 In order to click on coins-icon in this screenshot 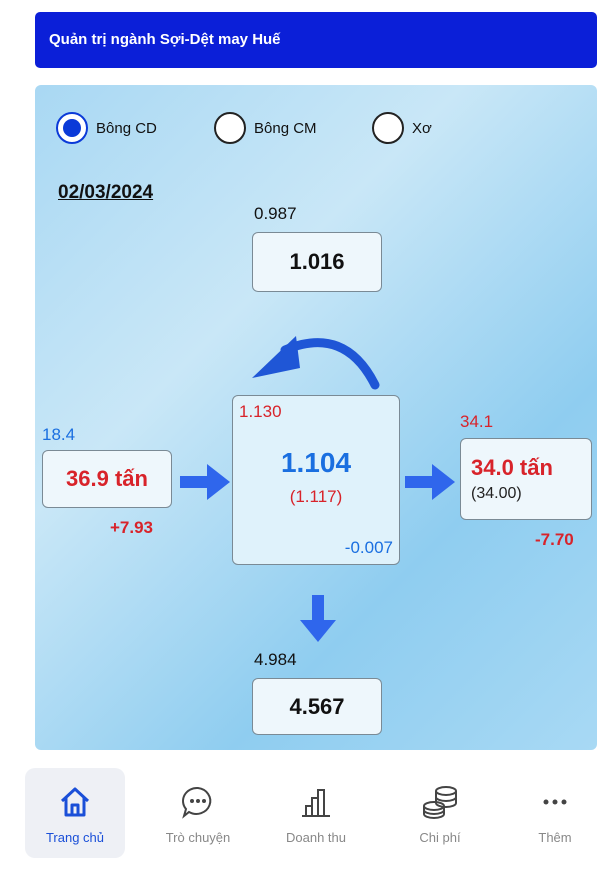, I will do `click(440, 802)`.